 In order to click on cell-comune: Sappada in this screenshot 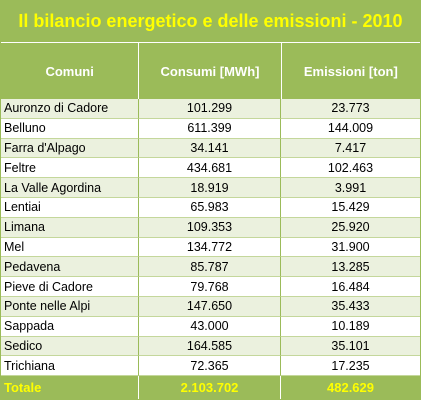, I will do `click(70, 326)`.